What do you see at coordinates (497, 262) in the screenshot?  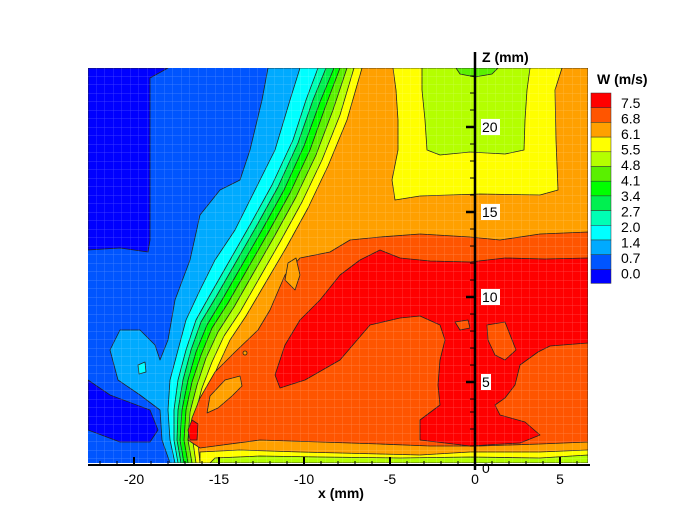 I see `z-axis: 0 5 10 15 20 Z (mm)` at bounding box center [497, 262].